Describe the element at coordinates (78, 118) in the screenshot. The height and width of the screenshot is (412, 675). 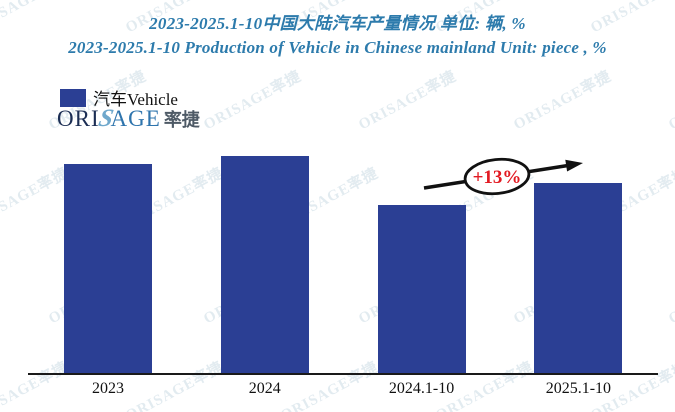
I see `logo-text-ori: ORI` at that location.